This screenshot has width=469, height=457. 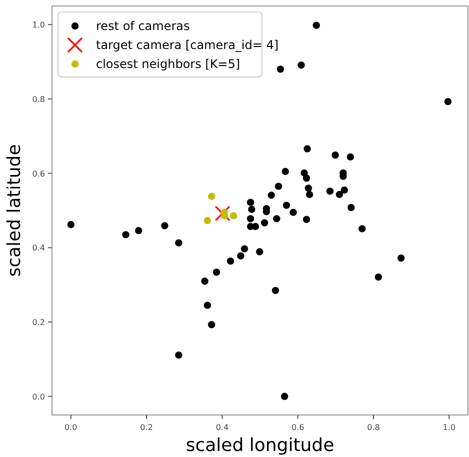 What do you see at coordinates (143, 26) in the screenshot?
I see `legend-label: rest of cameras` at bounding box center [143, 26].